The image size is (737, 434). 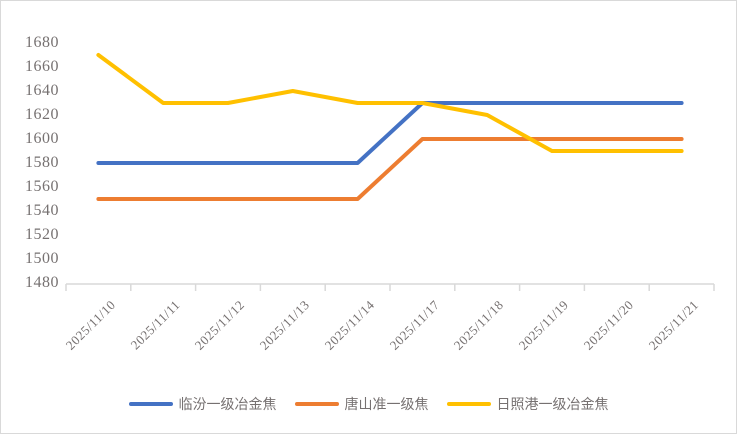 What do you see at coordinates (42, 114) in the screenshot?
I see `y-tick-label: 1620` at bounding box center [42, 114].